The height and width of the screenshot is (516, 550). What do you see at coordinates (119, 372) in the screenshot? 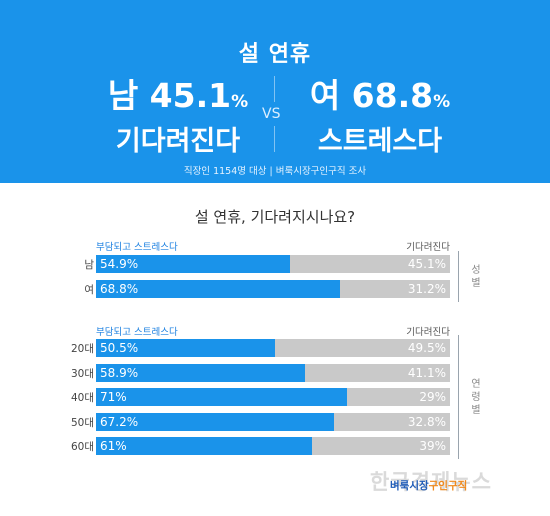
I see `data-label-stress: 58.9%` at bounding box center [119, 372].